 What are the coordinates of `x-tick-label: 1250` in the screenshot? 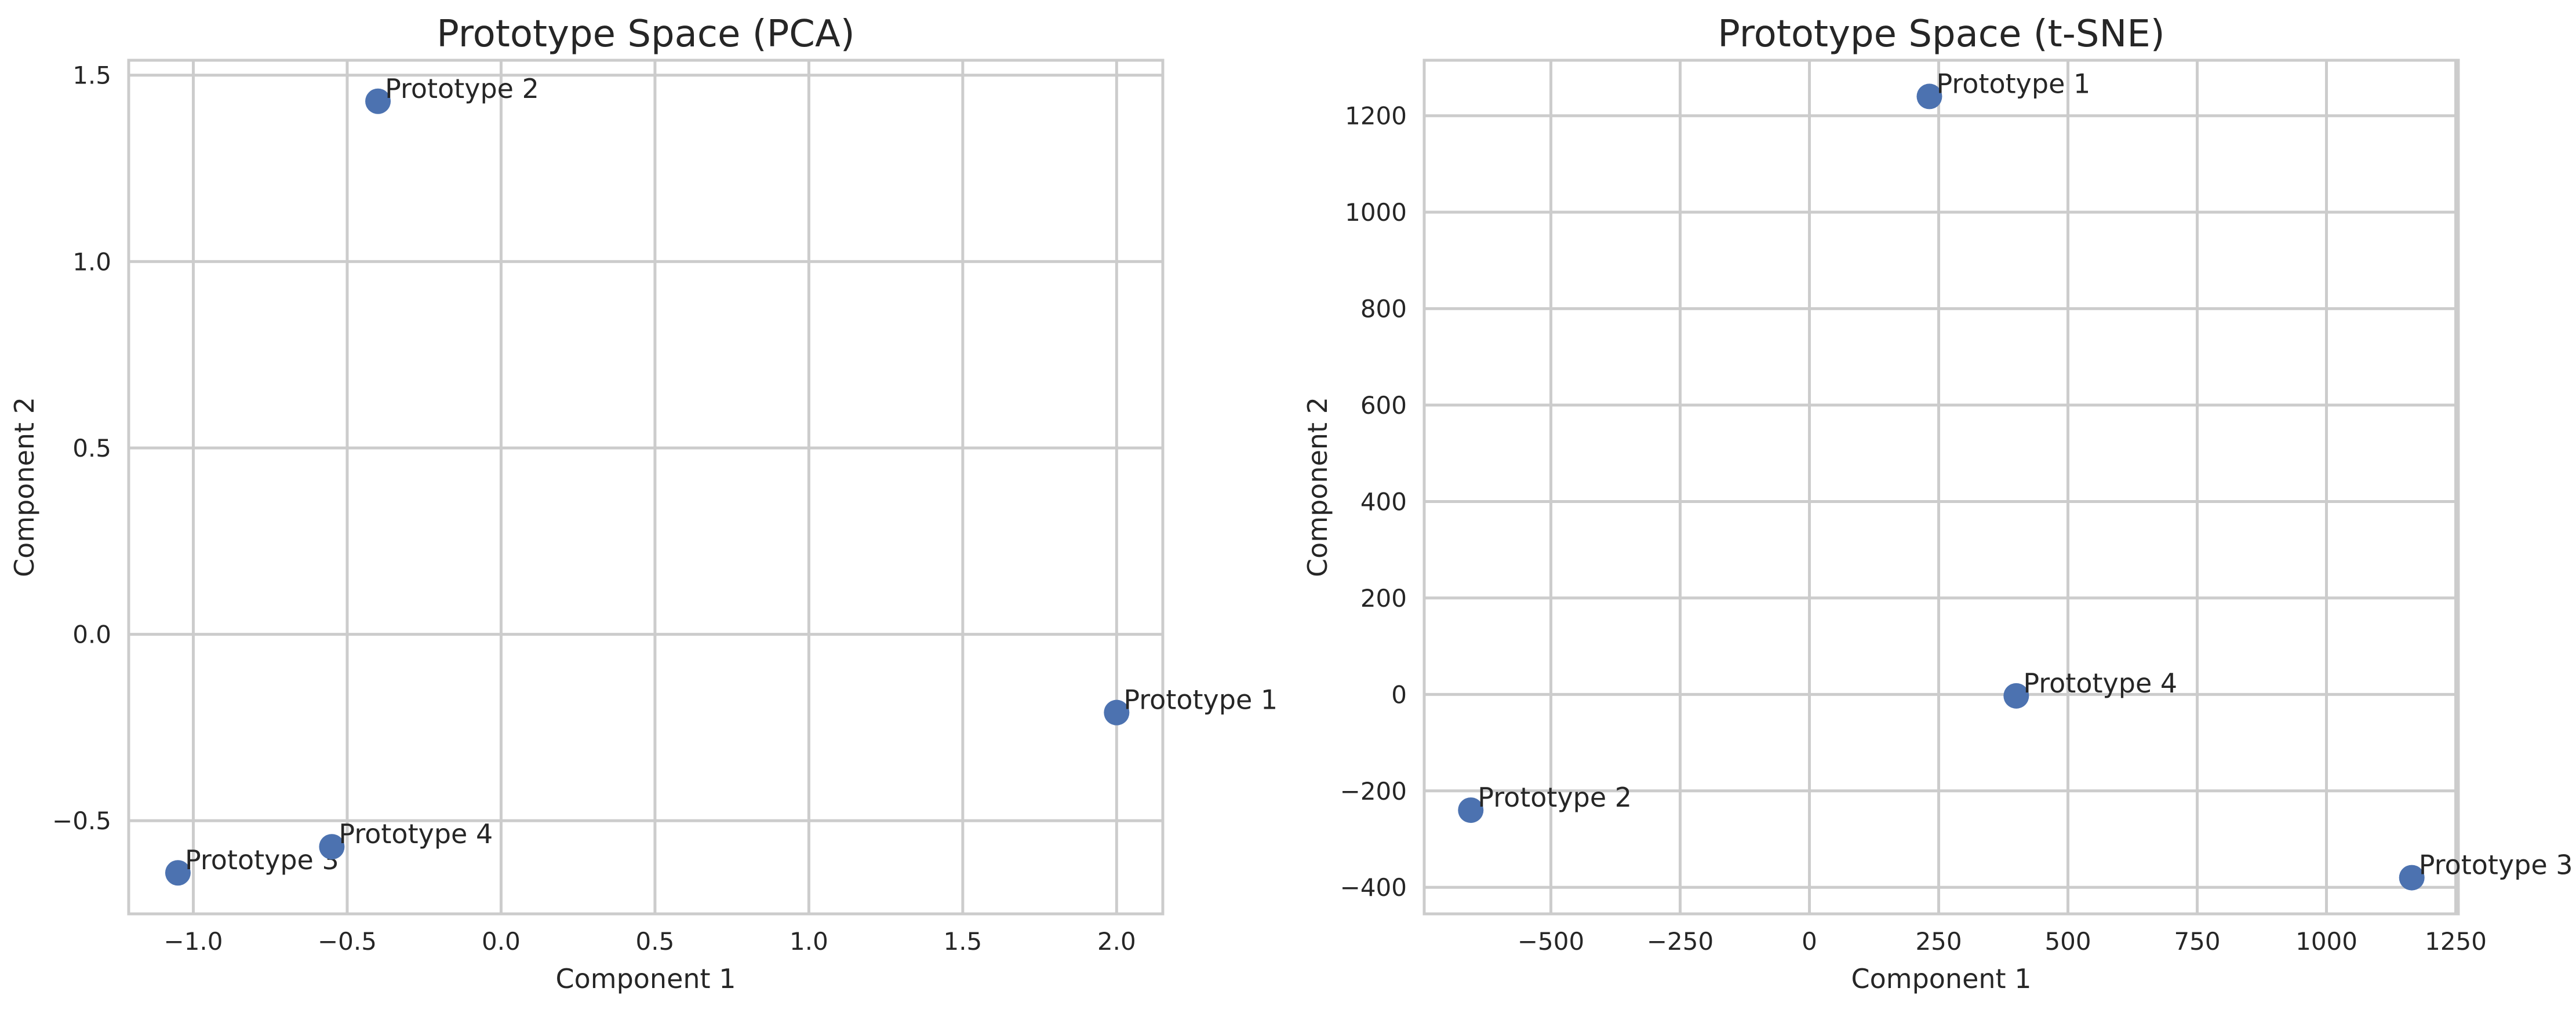 It's located at (2456, 942).